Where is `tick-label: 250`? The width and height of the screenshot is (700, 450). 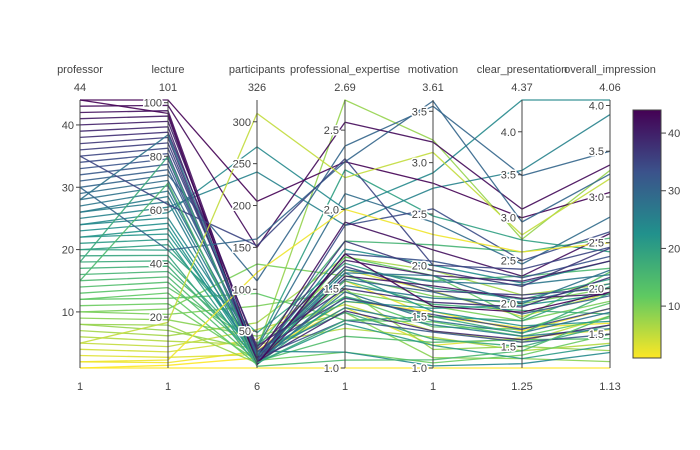
tick-label: 250 is located at coordinates (242, 165).